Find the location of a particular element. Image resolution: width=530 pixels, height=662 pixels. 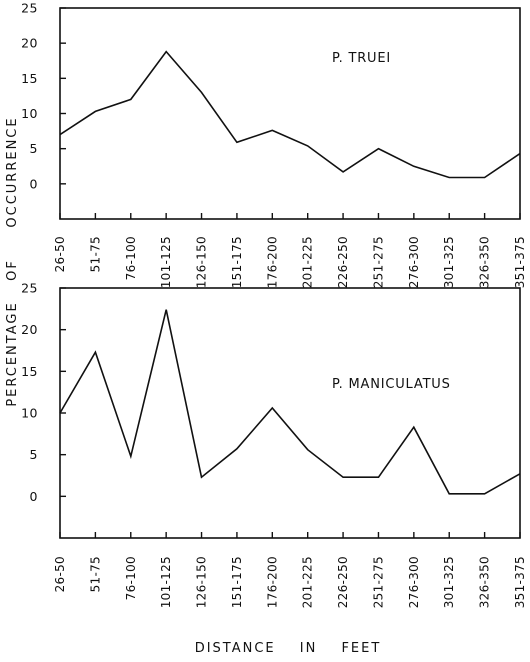

x-axis-title: DISTANCE IN FEET is located at coordinates (288, 648).